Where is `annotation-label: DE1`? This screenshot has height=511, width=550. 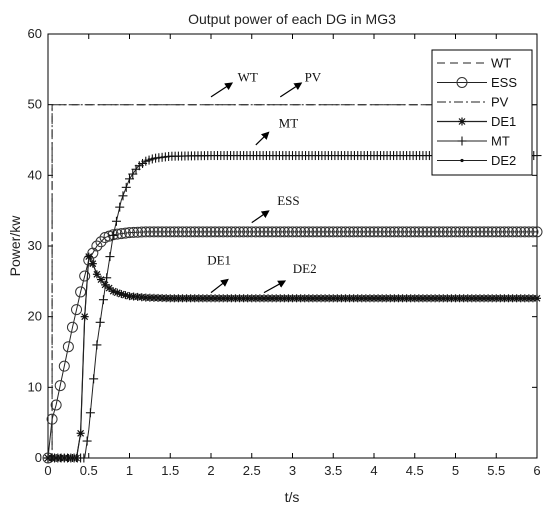 annotation-label: DE1 is located at coordinates (219, 259).